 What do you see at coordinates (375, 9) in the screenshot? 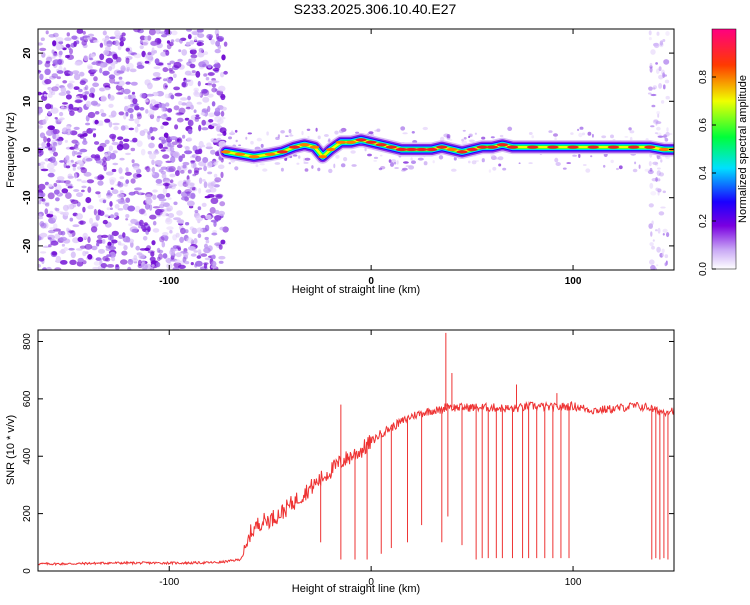
I see `figure-title: S233.2025.306.10.40.E27` at bounding box center [375, 9].